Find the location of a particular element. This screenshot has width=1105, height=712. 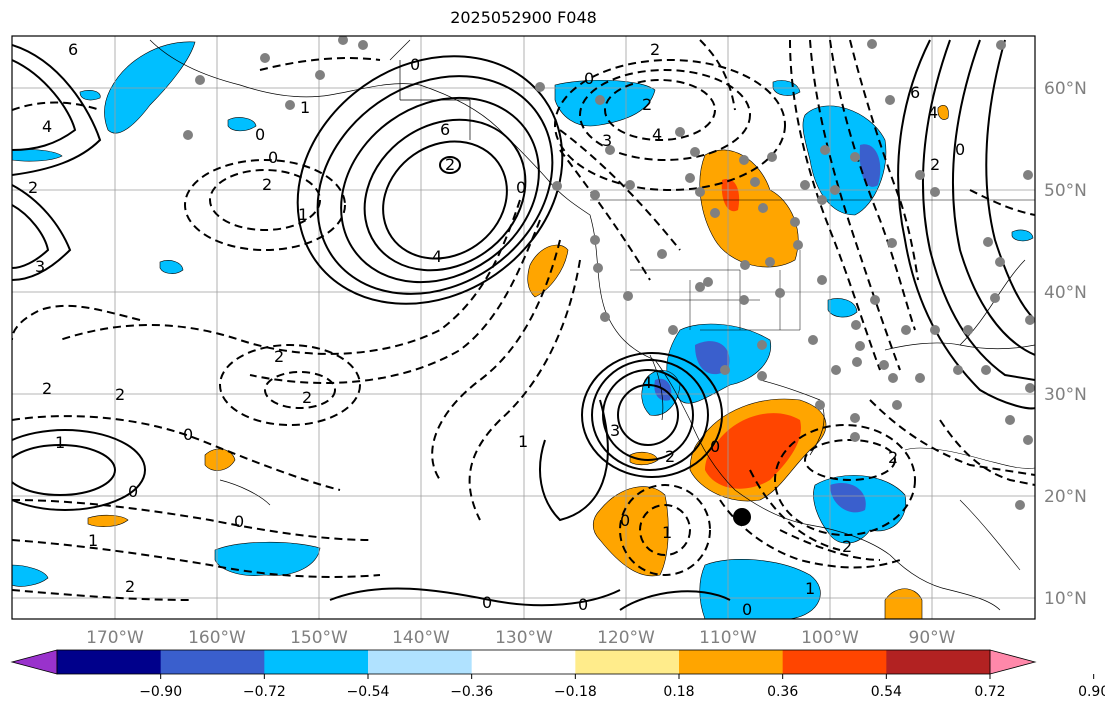

colorbar-outline is located at coordinates (523, 662).